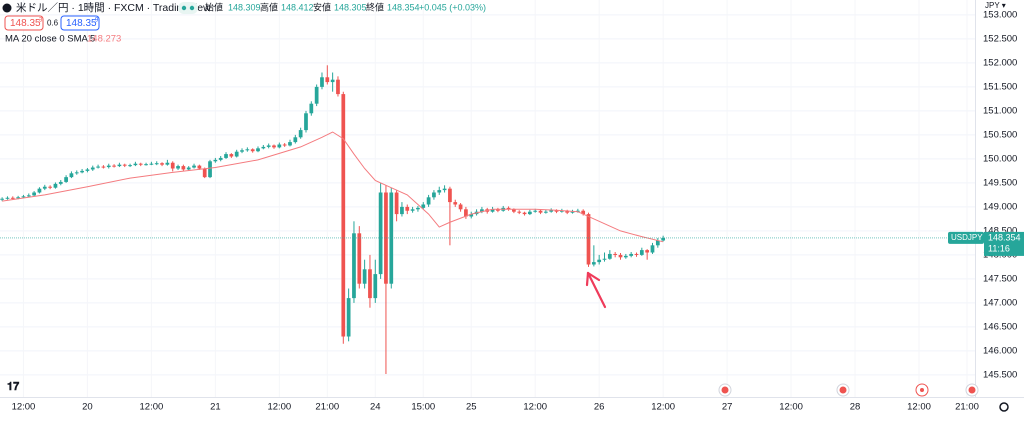 The height and width of the screenshot is (422, 1024). What do you see at coordinates (403, 7) in the screenshot?
I see `close-value: 148.354` at bounding box center [403, 7].